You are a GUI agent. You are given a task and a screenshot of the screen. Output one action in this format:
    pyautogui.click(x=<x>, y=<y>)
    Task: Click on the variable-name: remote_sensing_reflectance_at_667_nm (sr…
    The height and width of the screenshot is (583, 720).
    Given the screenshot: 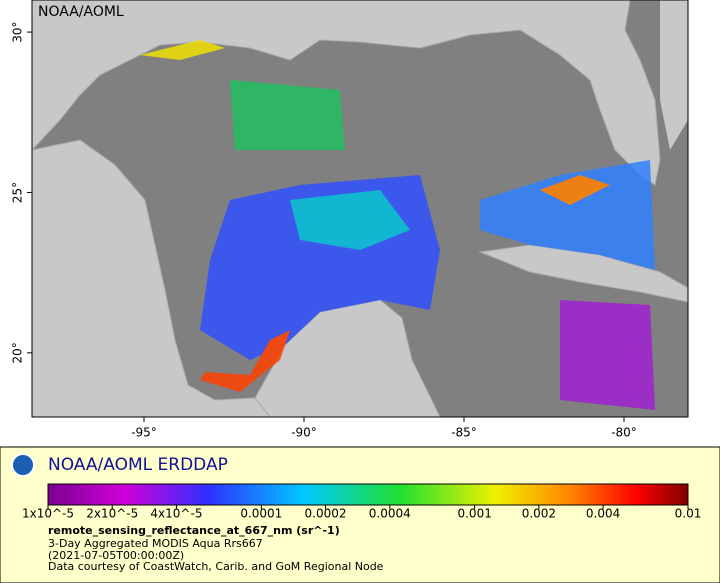 What is the action you would take?
    pyautogui.click(x=194, y=530)
    